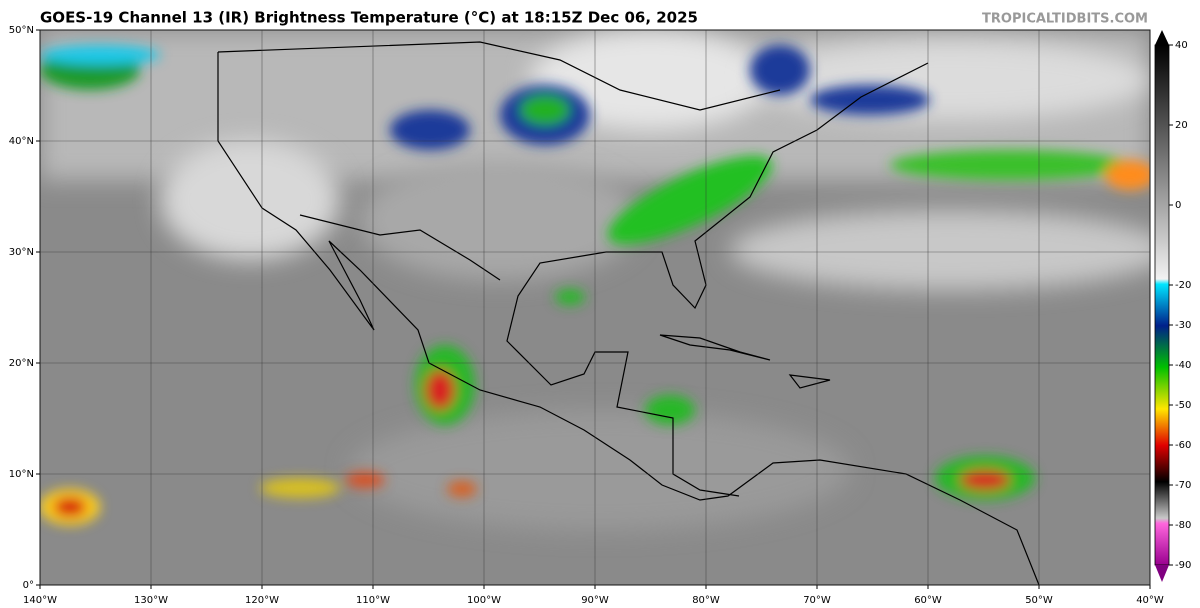 This screenshot has width=1200, height=608. I want to click on y-tick-label: 40°N, so click(21, 141).